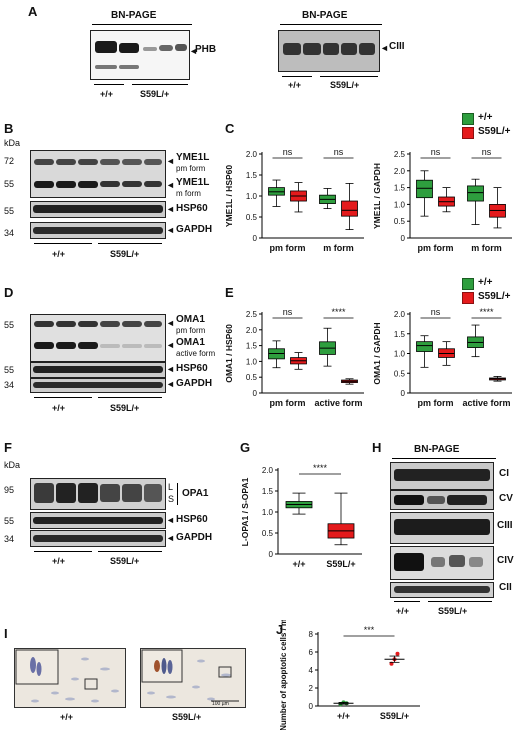 This screenshot has height=730, width=520. I want to click on yme1l-pm-label: YME1L, so click(193, 157).